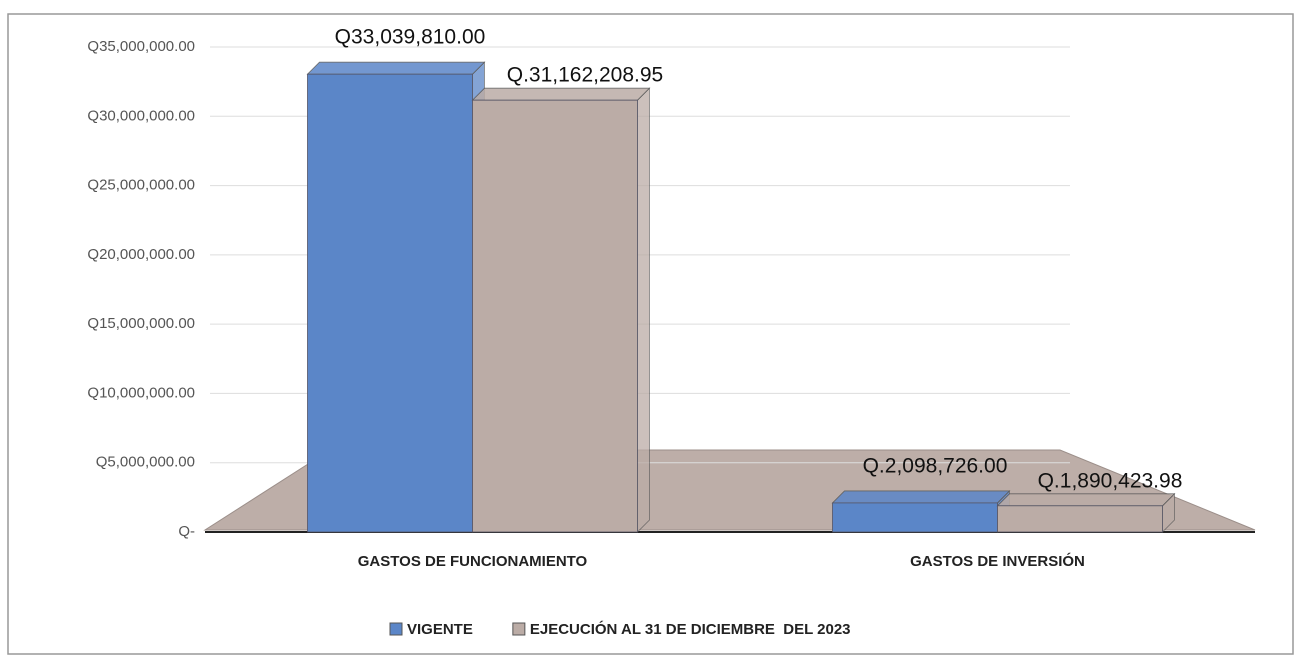  Describe the element at coordinates (141, 46) in the screenshot. I see `y-tick-label: Q35,000,000.00` at that location.